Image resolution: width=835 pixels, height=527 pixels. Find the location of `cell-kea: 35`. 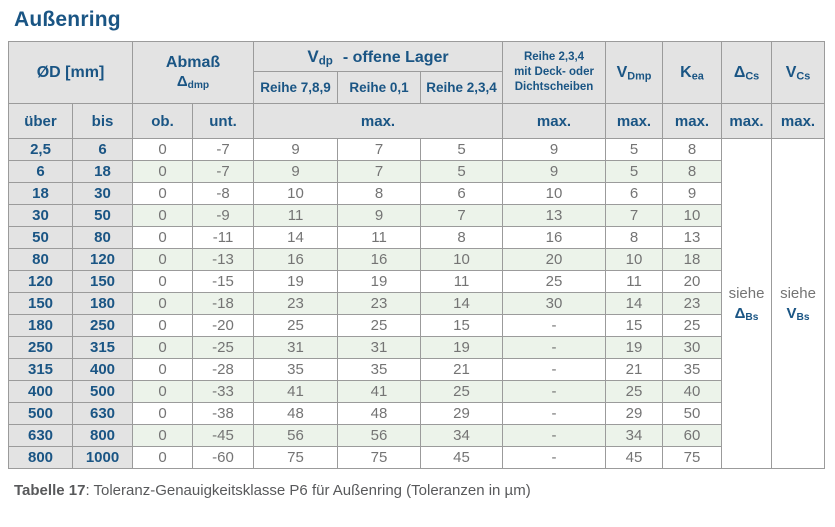

cell-kea: 35 is located at coordinates (692, 369).